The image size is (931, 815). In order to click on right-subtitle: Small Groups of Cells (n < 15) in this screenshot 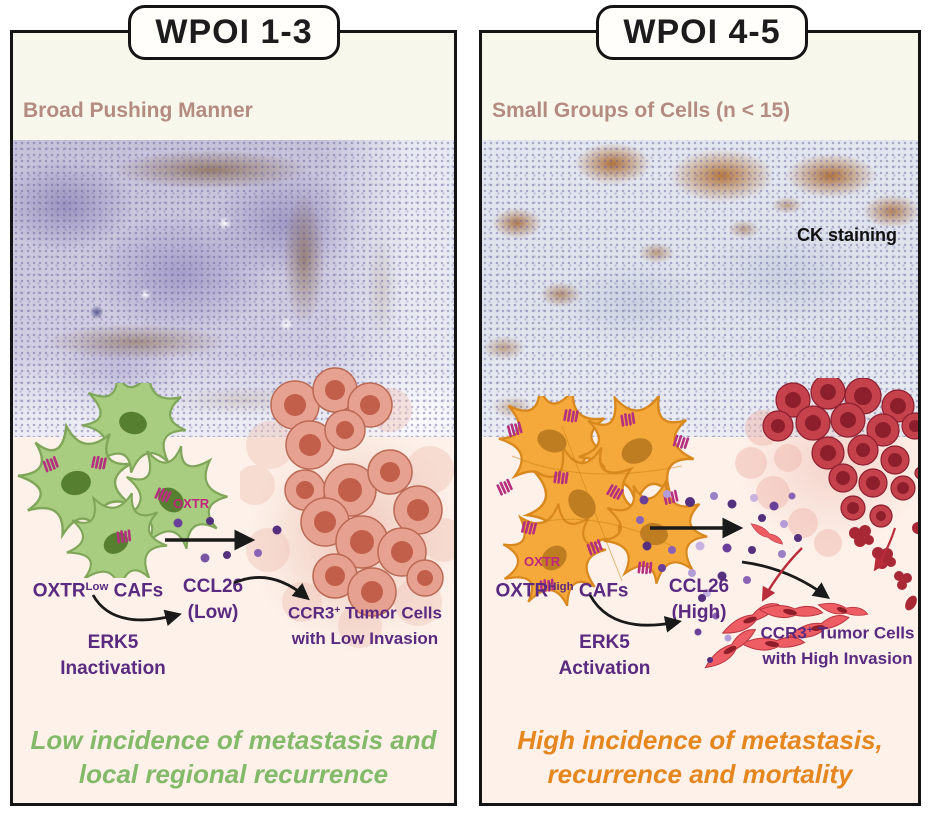, I will do `click(641, 110)`.